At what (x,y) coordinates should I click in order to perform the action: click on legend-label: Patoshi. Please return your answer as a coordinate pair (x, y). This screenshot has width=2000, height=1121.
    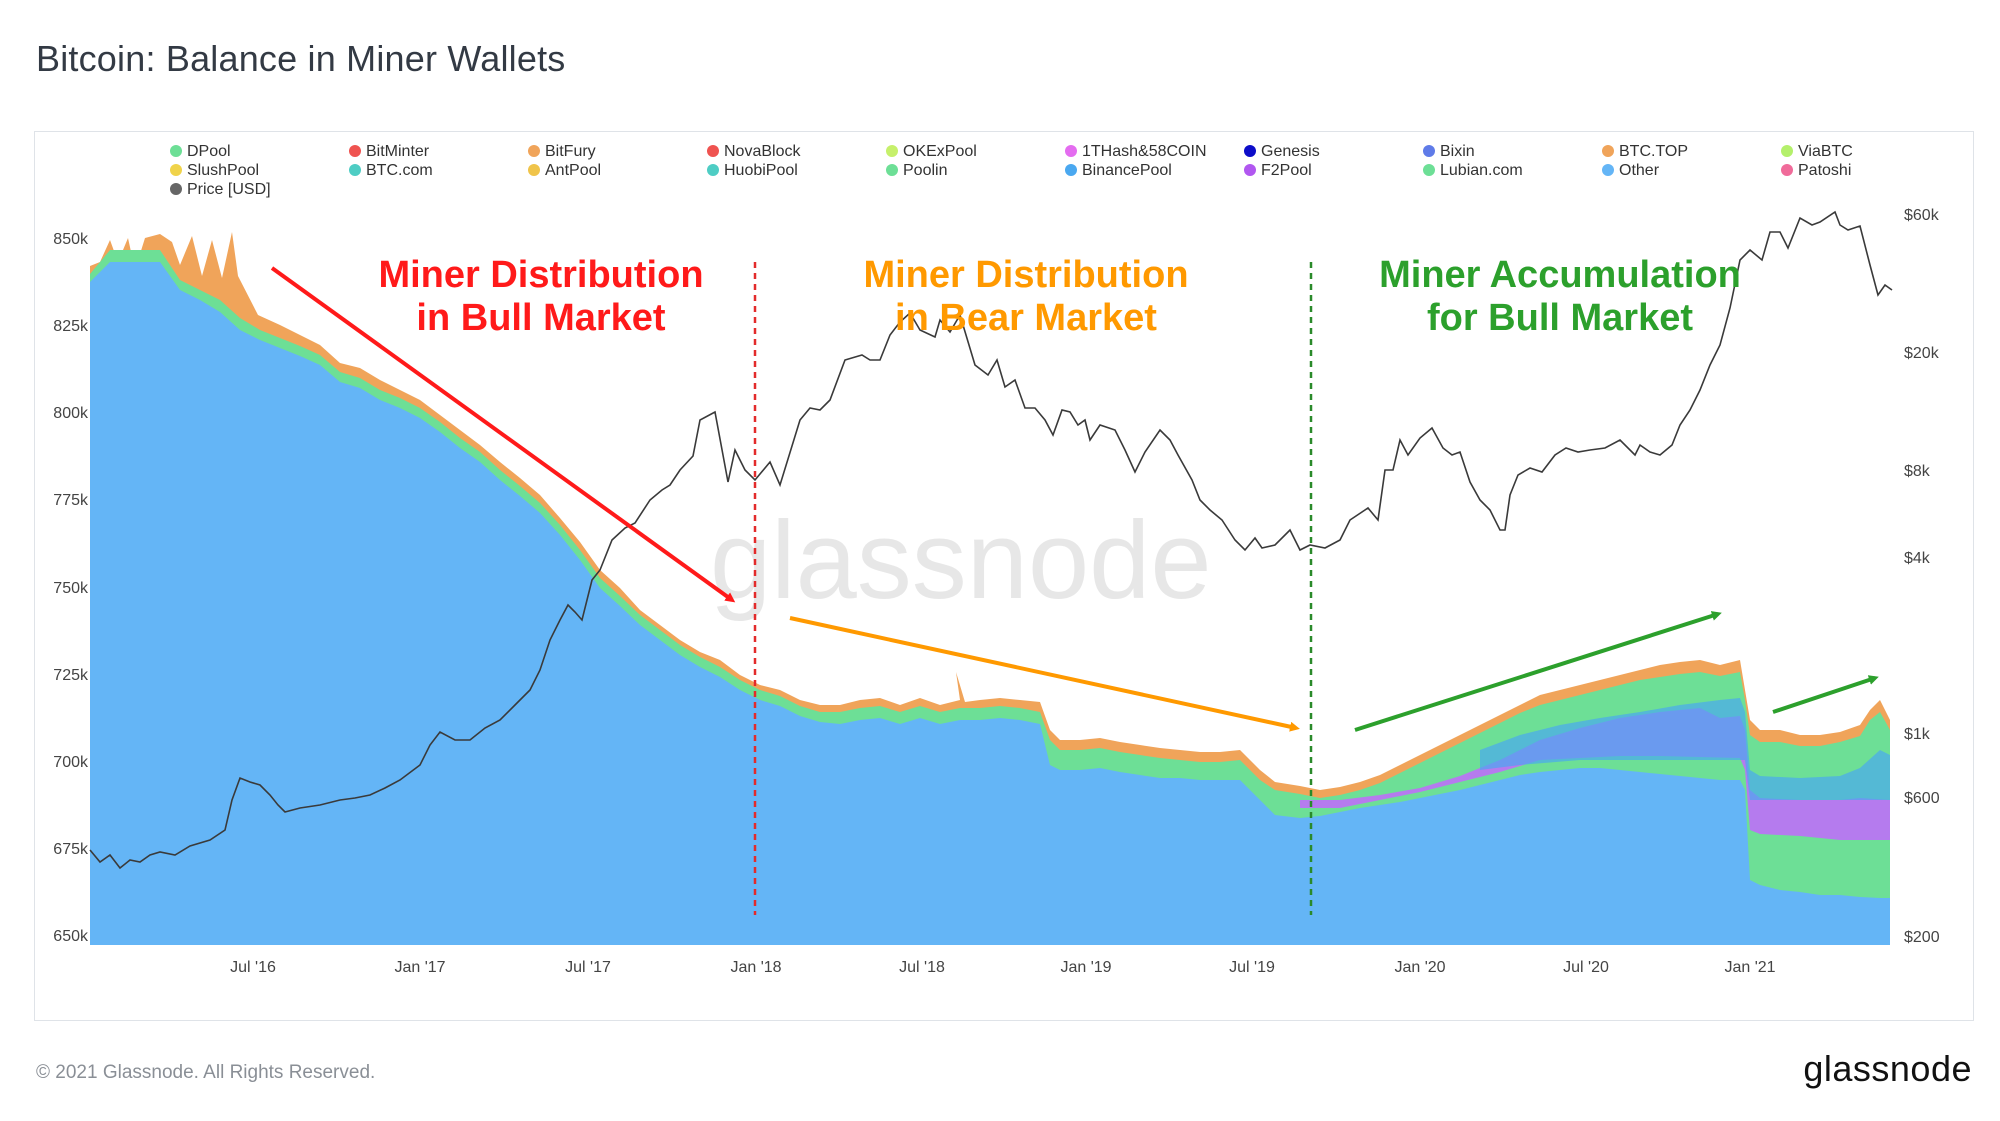
    Looking at the image, I should click on (1824, 170).